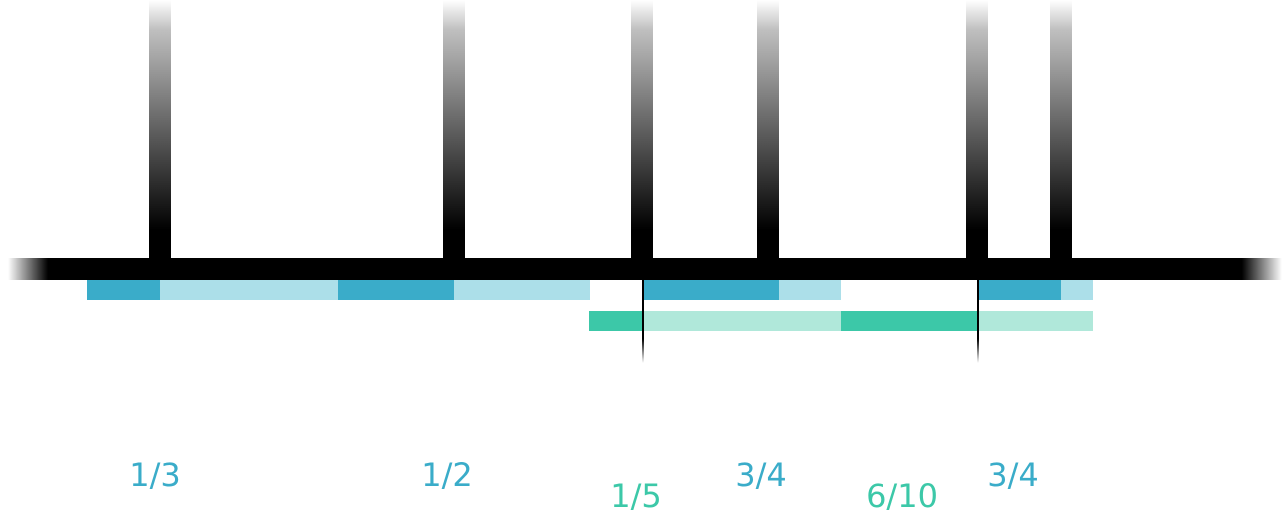 Image resolution: width=1282 pixels, height=515 pixels. I want to click on bar-1-rest, so click(249, 290).